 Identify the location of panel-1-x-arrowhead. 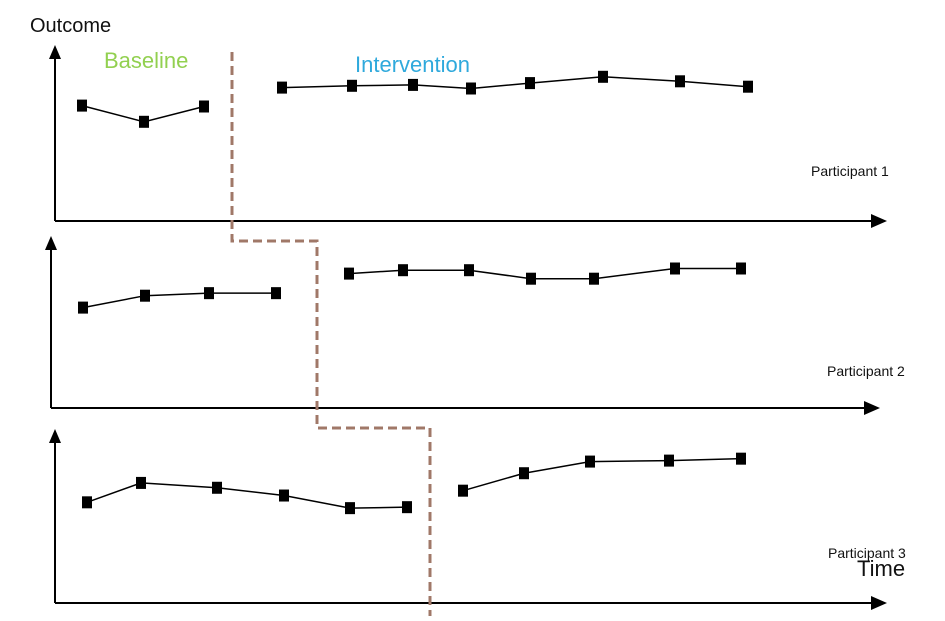
(879, 221).